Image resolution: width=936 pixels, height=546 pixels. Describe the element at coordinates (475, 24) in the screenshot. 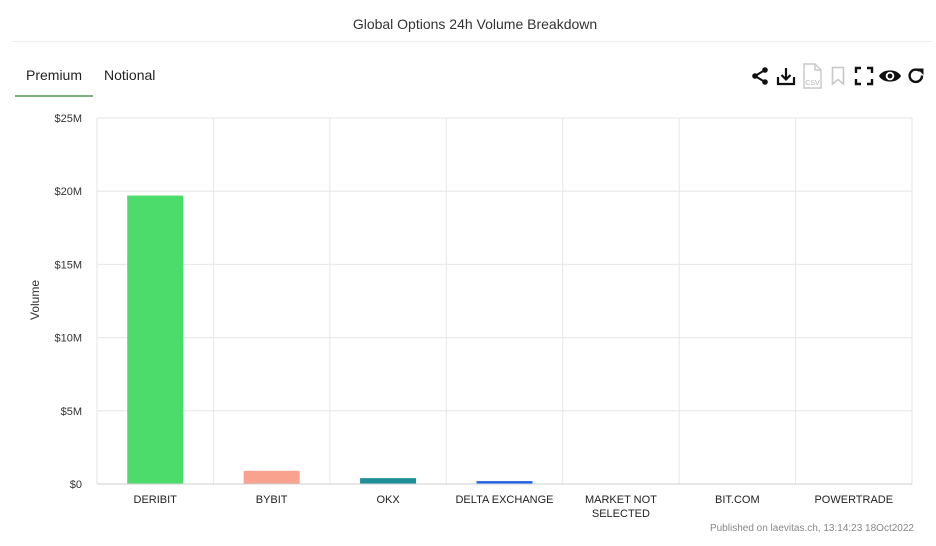

I see `chart-title: Global Options 24h Volume Breakdown` at that location.